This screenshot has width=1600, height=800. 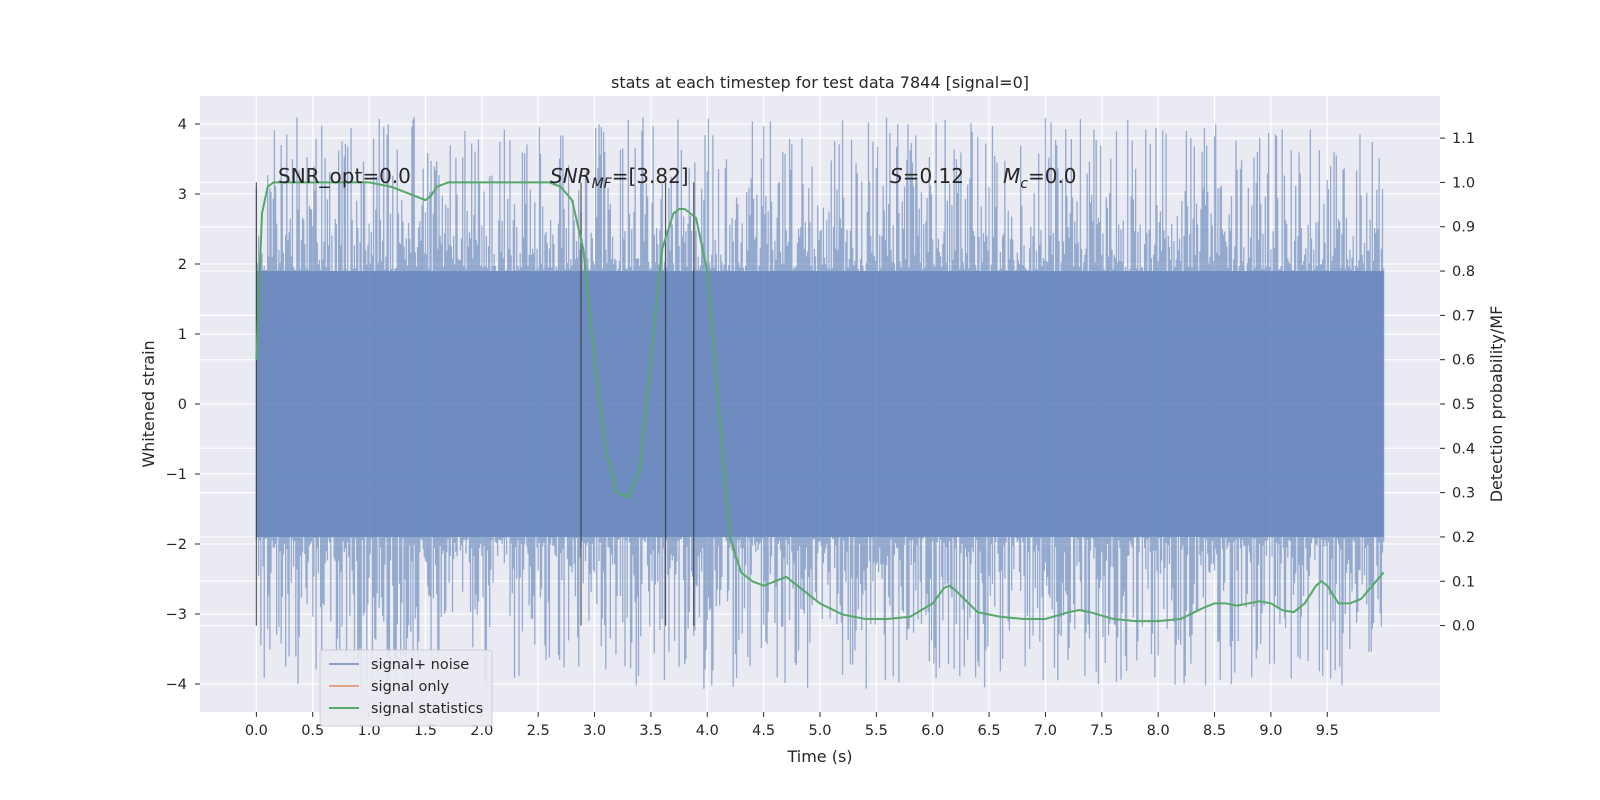 What do you see at coordinates (344, 176) in the screenshot?
I see `annotation-snr-opt: SNR_opt=0.0` at bounding box center [344, 176].